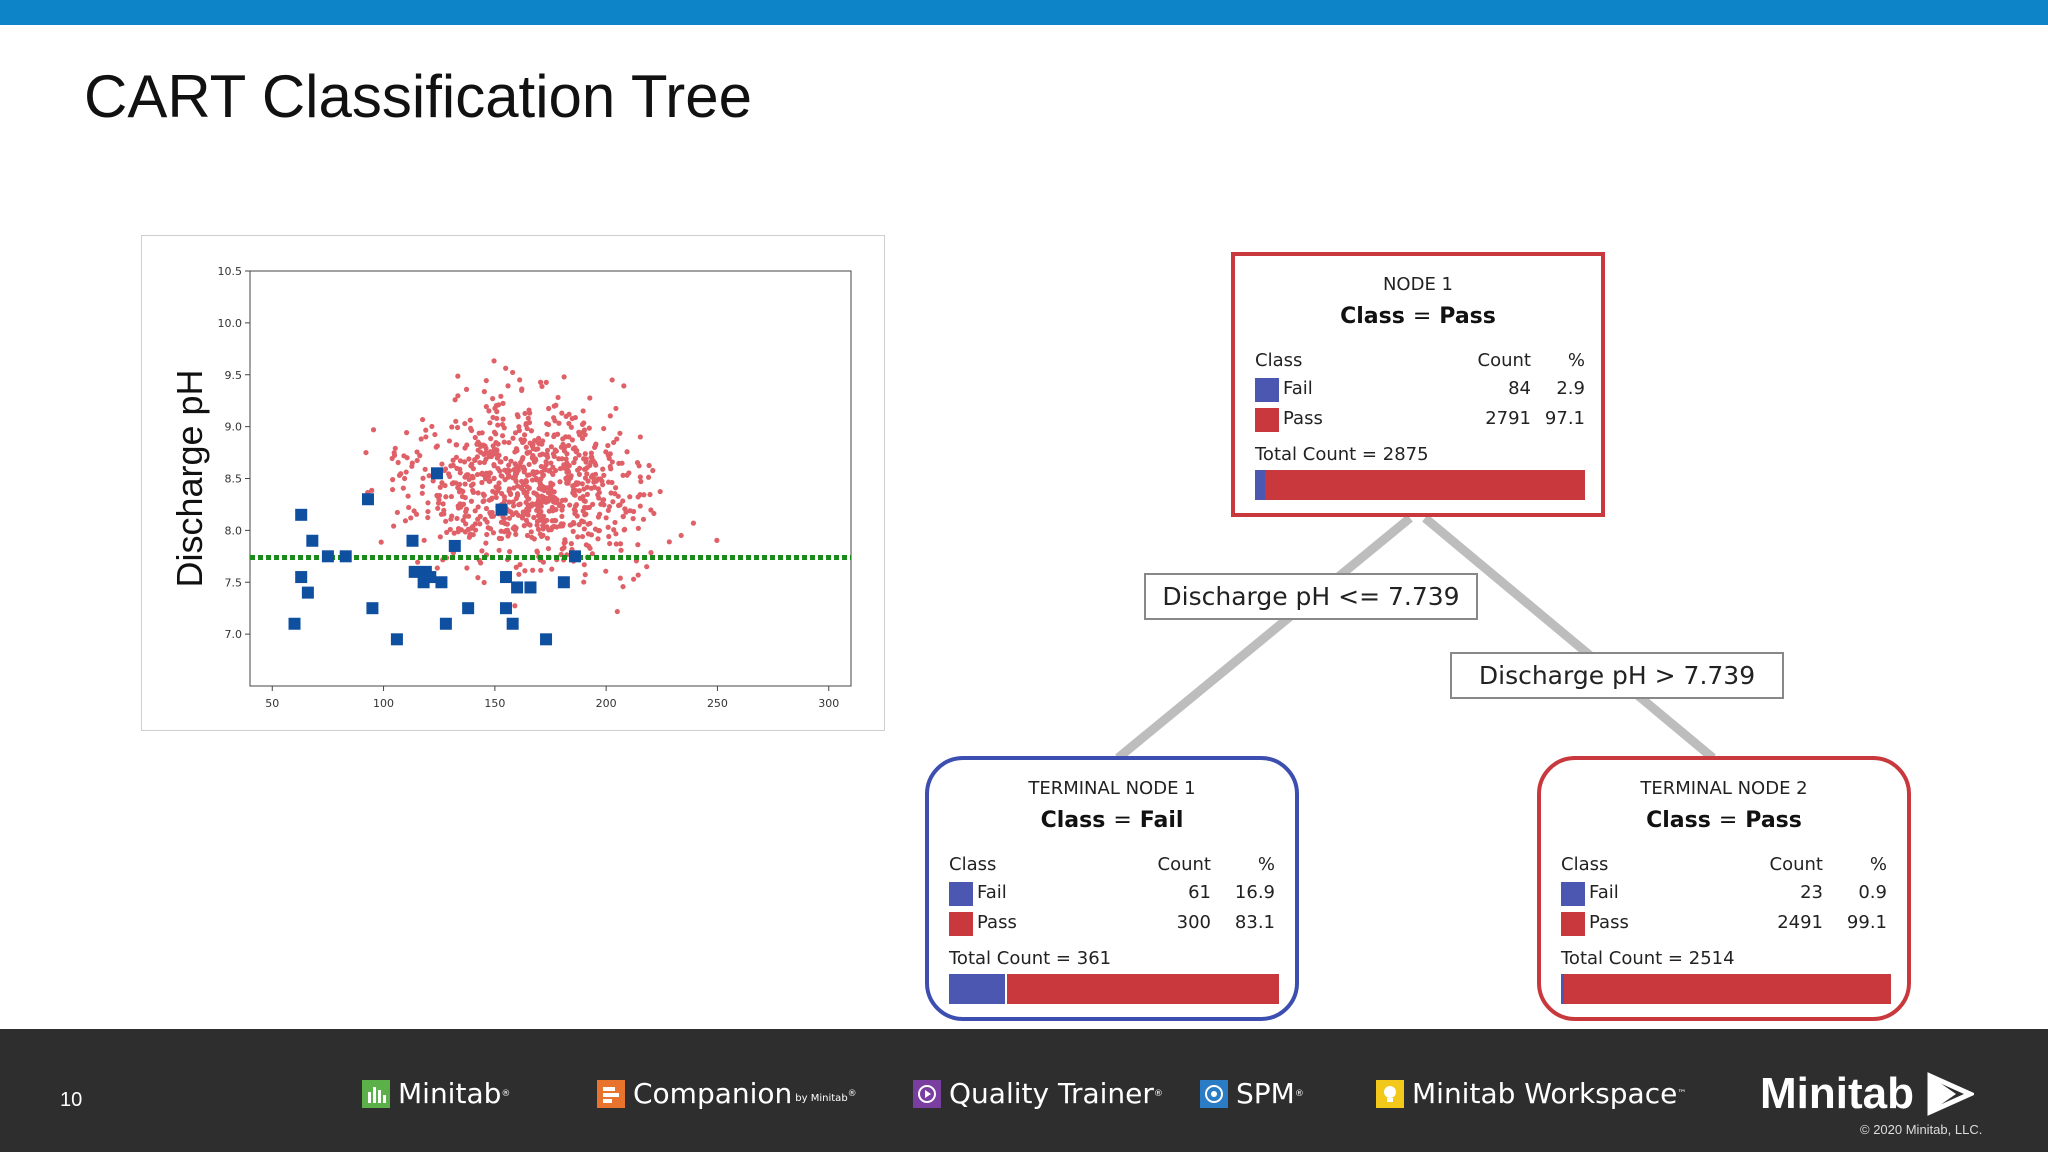 The image size is (2048, 1152). What do you see at coordinates (272, 703) in the screenshot?
I see `x-tick-label: 50` at bounding box center [272, 703].